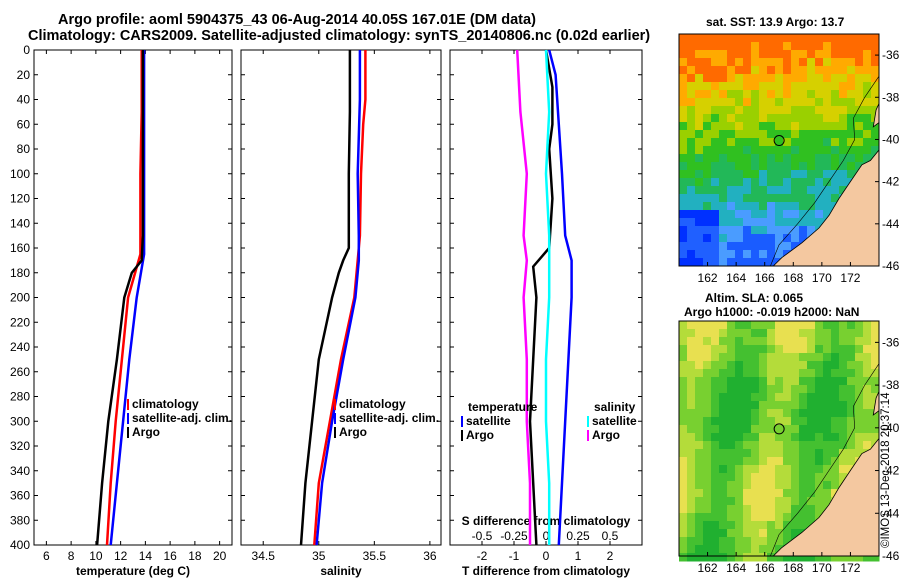  What do you see at coordinates (124, 298) in the screenshot?
I see `series-line-climatology` at bounding box center [124, 298].